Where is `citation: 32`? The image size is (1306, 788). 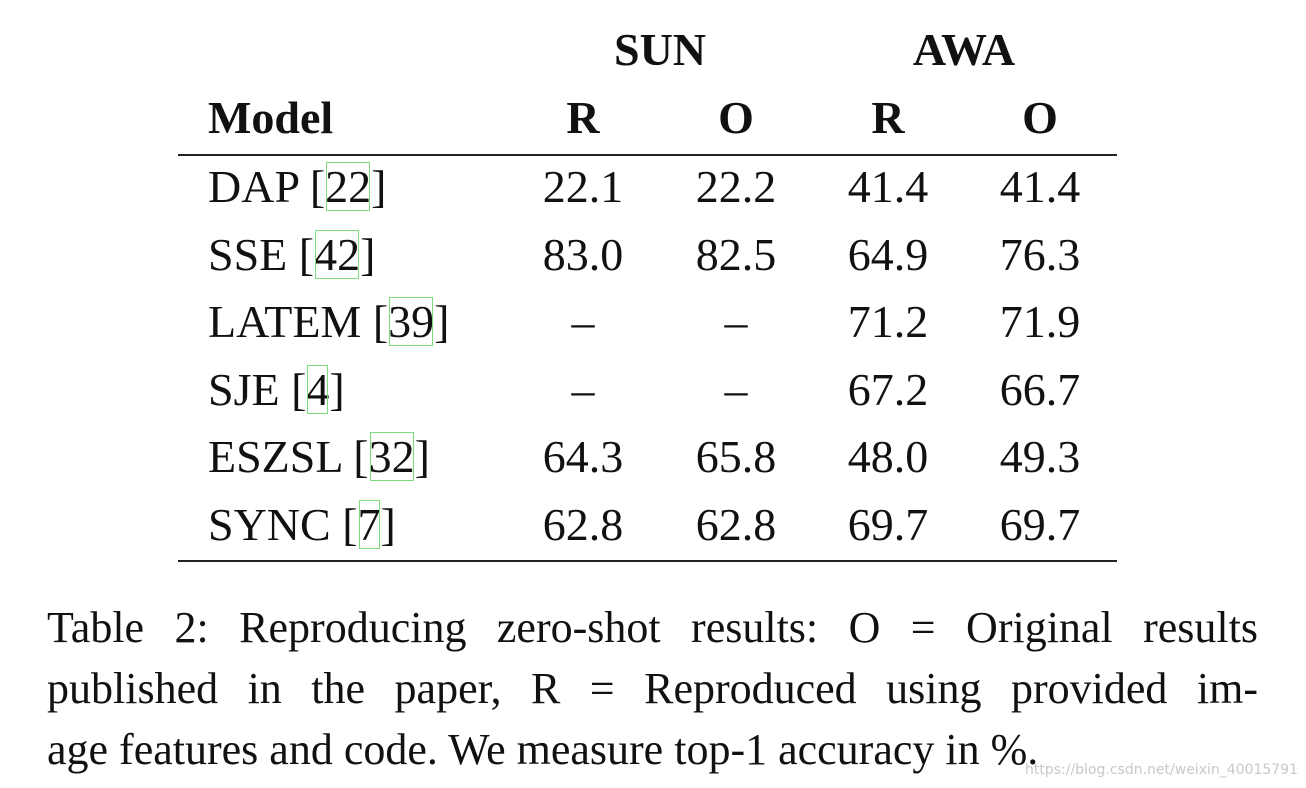 citation: 32 is located at coordinates (391, 456).